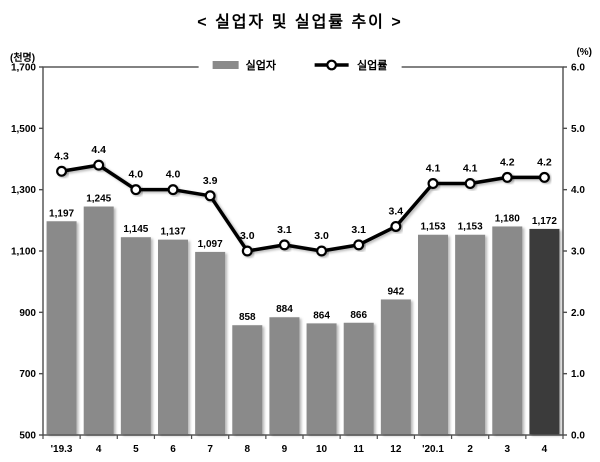 The image size is (600, 462). What do you see at coordinates (507, 218) in the screenshot?
I see `bar-value-label: 1,180` at bounding box center [507, 218].